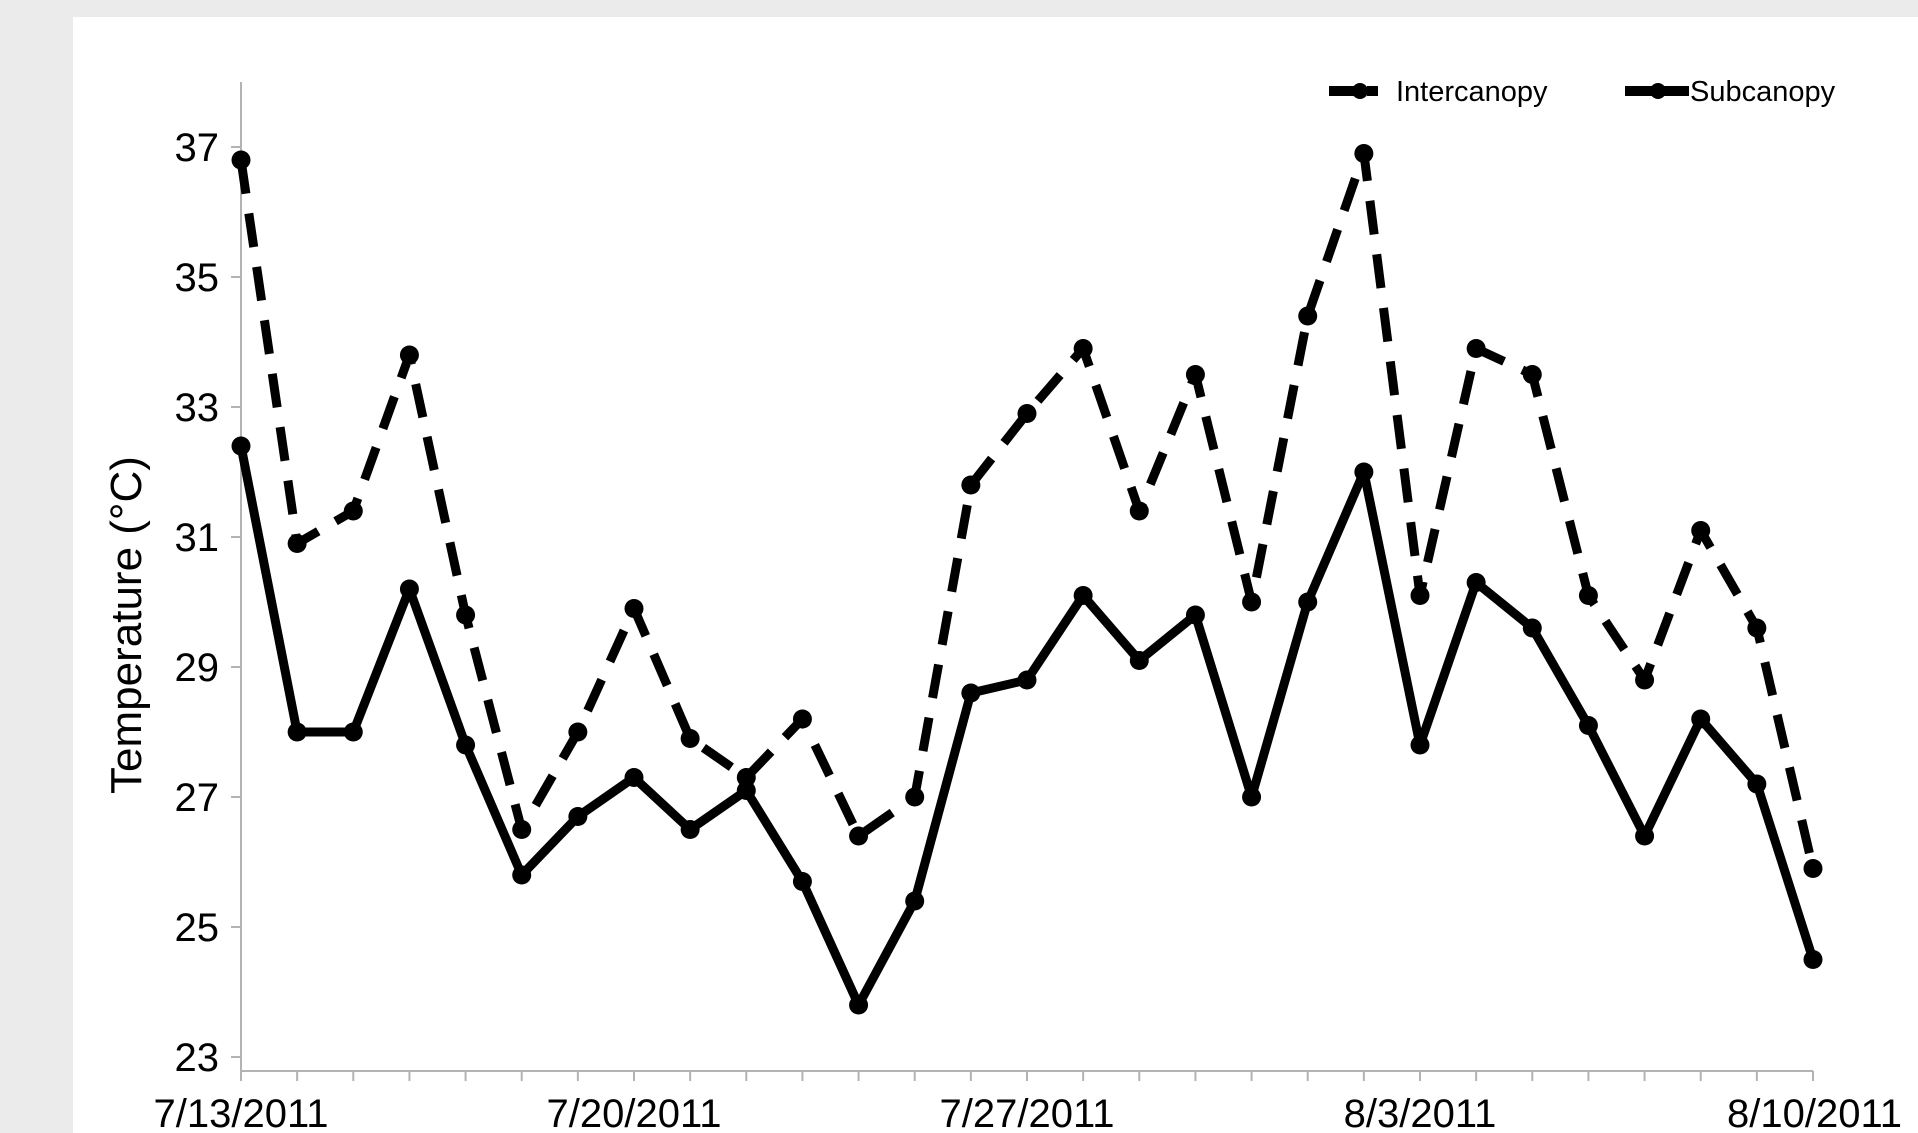 The image size is (1918, 1133). I want to click on y-tick-label: 35, so click(197, 278).